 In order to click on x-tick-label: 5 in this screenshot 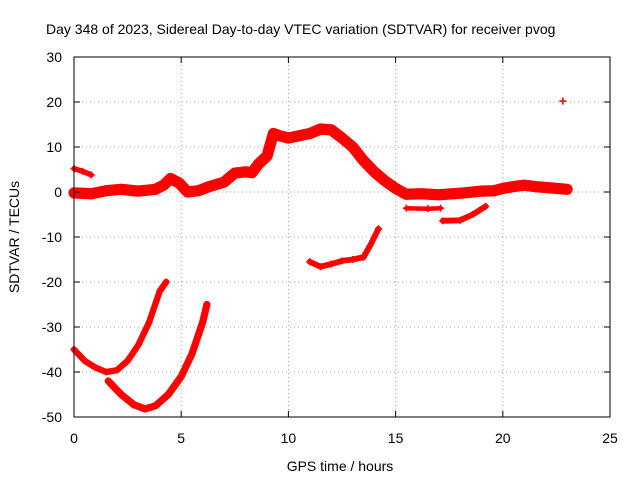, I will do `click(181, 438)`.